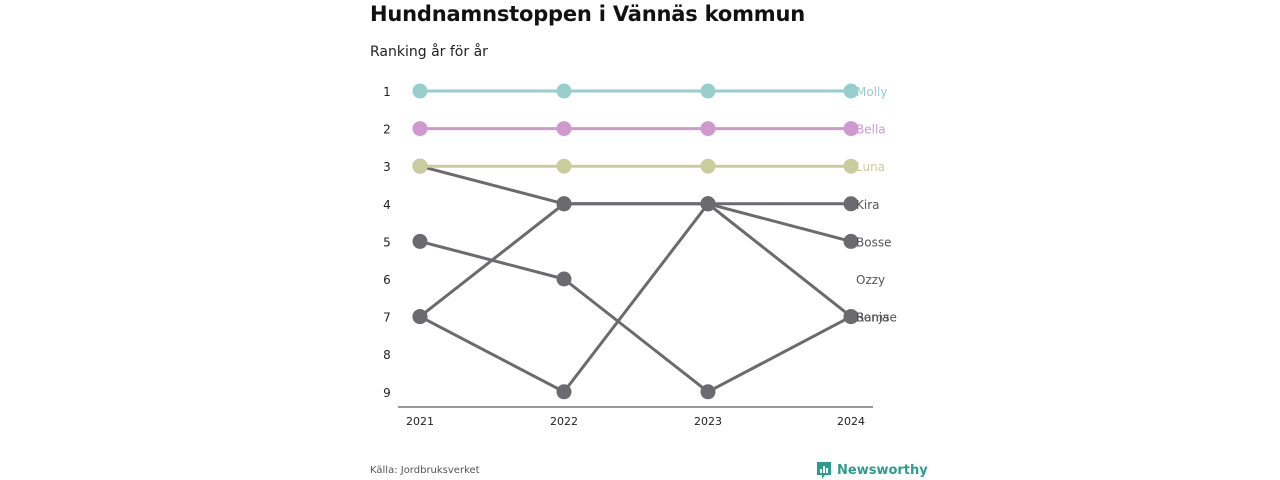  I want to click on y-tick-label: 6, so click(387, 280).